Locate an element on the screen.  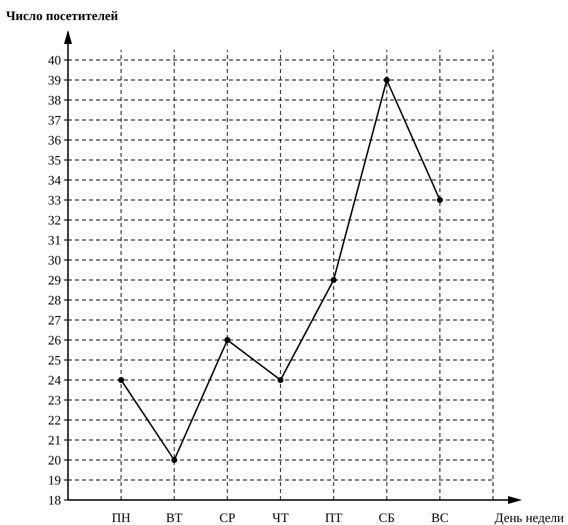
y-tick-label: 31 is located at coordinates (54, 240).